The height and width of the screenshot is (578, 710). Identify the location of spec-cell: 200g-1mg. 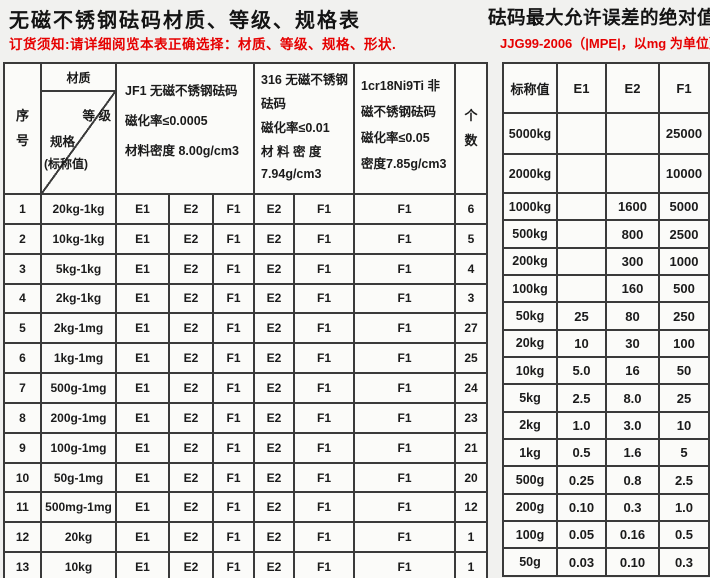
(78, 417).